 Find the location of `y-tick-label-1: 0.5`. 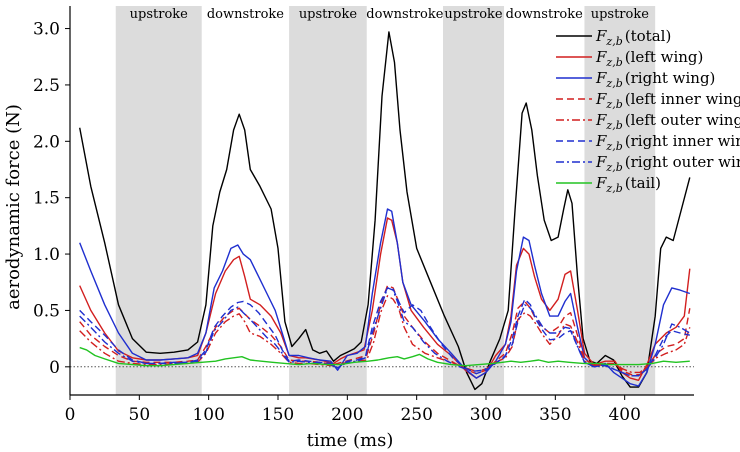

y-tick-label-1: 0.5 is located at coordinates (46, 311).